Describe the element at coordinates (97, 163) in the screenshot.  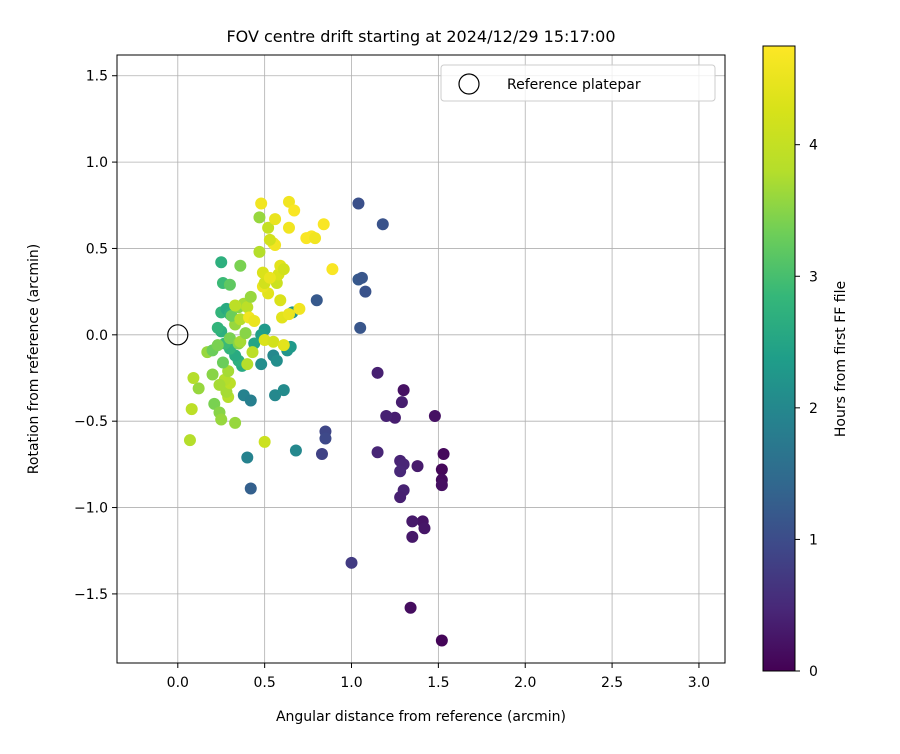
I see `y-tick-label: 1.0` at that location.